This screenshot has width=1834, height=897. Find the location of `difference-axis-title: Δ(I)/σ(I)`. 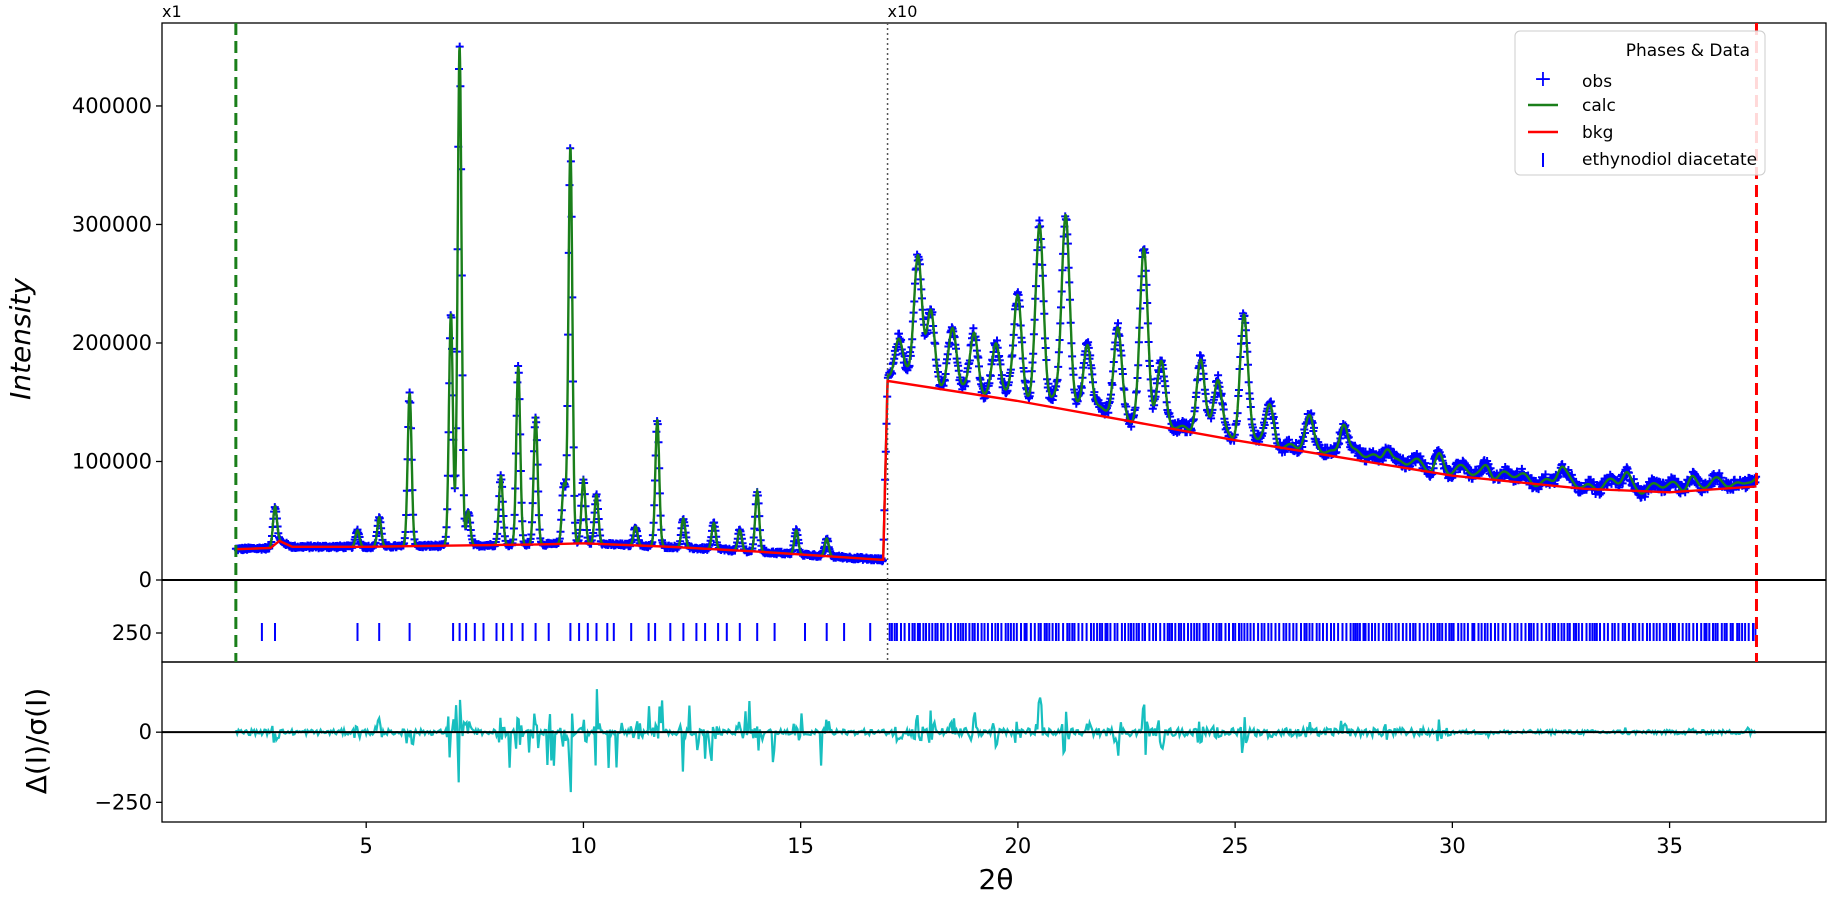

difference-axis-title: Δ(I)/σ(I) is located at coordinates (36, 741).